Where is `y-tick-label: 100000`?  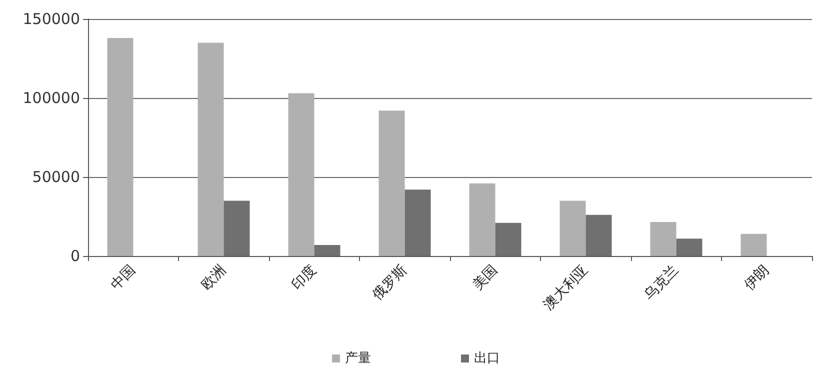 y-tick-label: 100000 is located at coordinates (51, 98).